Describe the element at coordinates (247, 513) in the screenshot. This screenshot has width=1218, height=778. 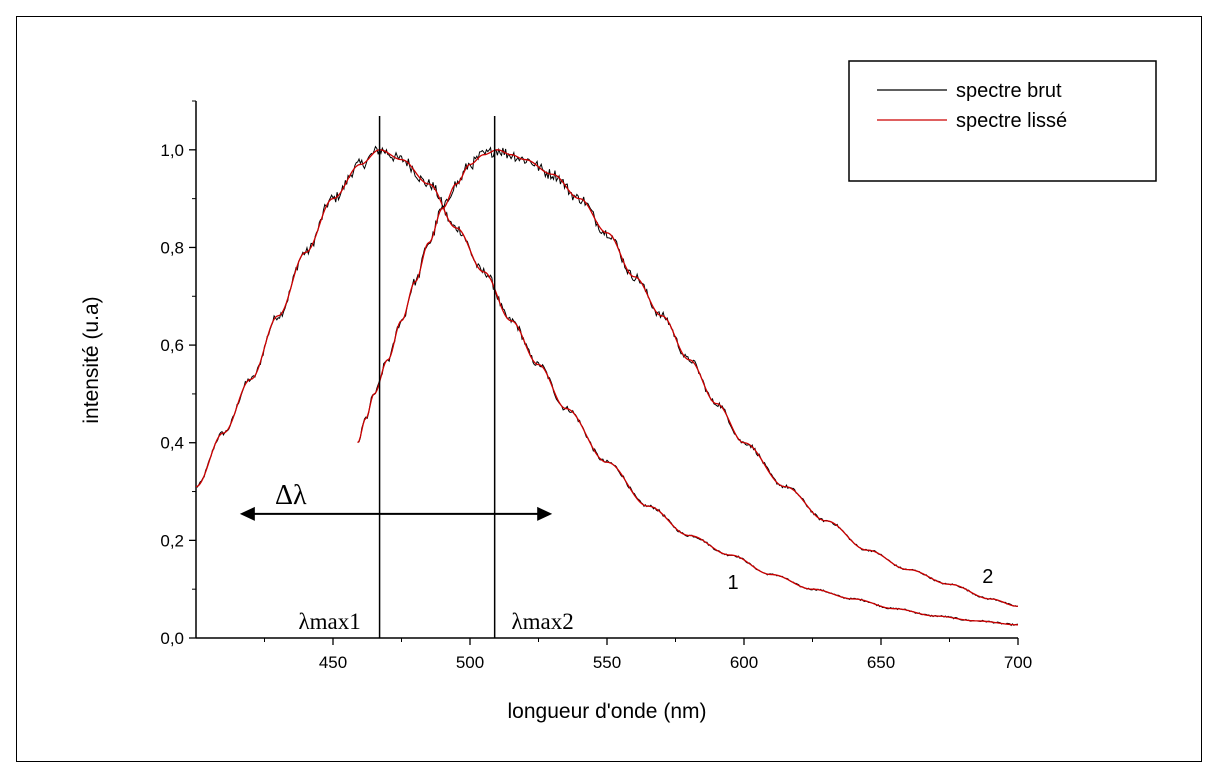
I see `delta-lambda-arrowhead-left` at that location.